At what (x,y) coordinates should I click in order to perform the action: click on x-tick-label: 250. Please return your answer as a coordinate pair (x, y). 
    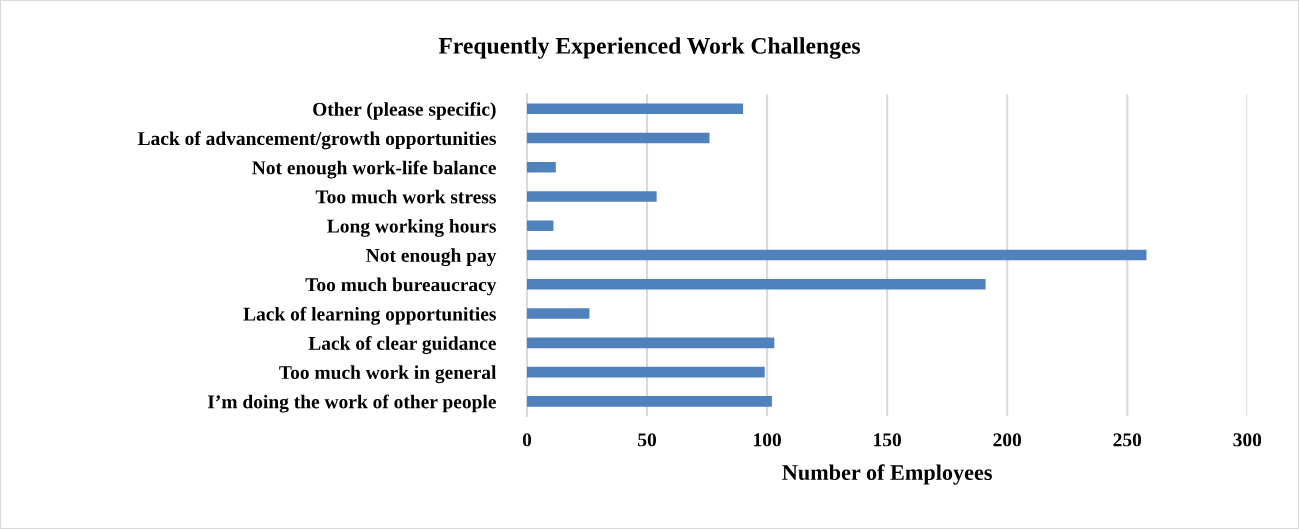
    Looking at the image, I should click on (1127, 440).